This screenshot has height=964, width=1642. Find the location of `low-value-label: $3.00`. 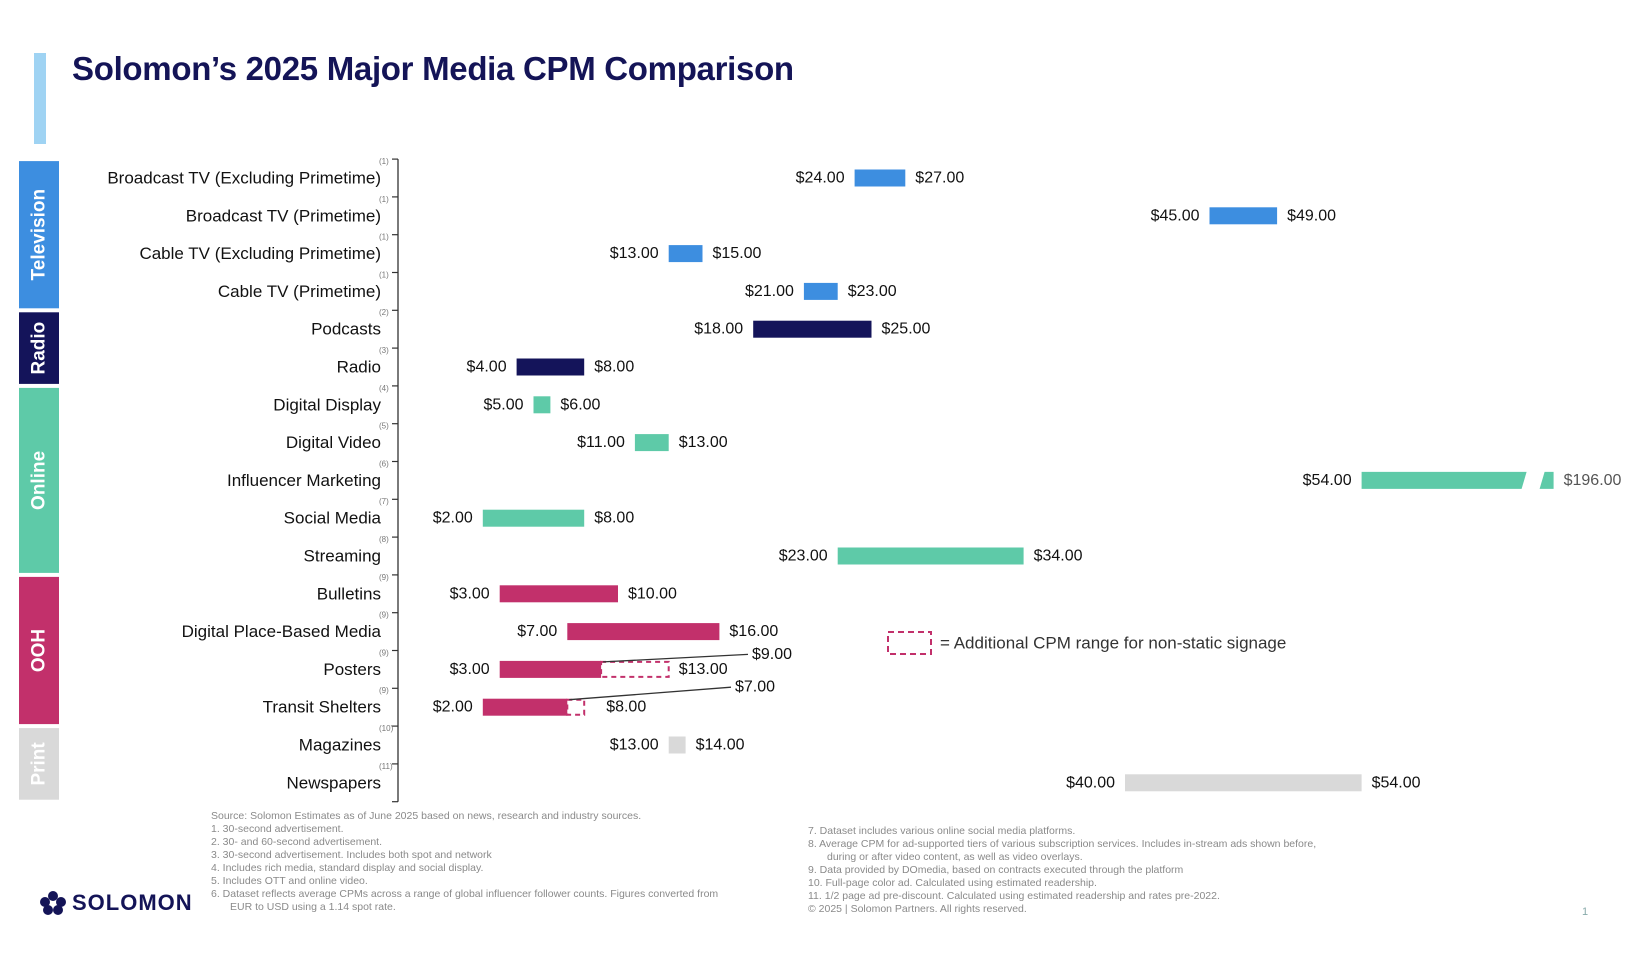

low-value-label: $3.00 is located at coordinates (470, 593).